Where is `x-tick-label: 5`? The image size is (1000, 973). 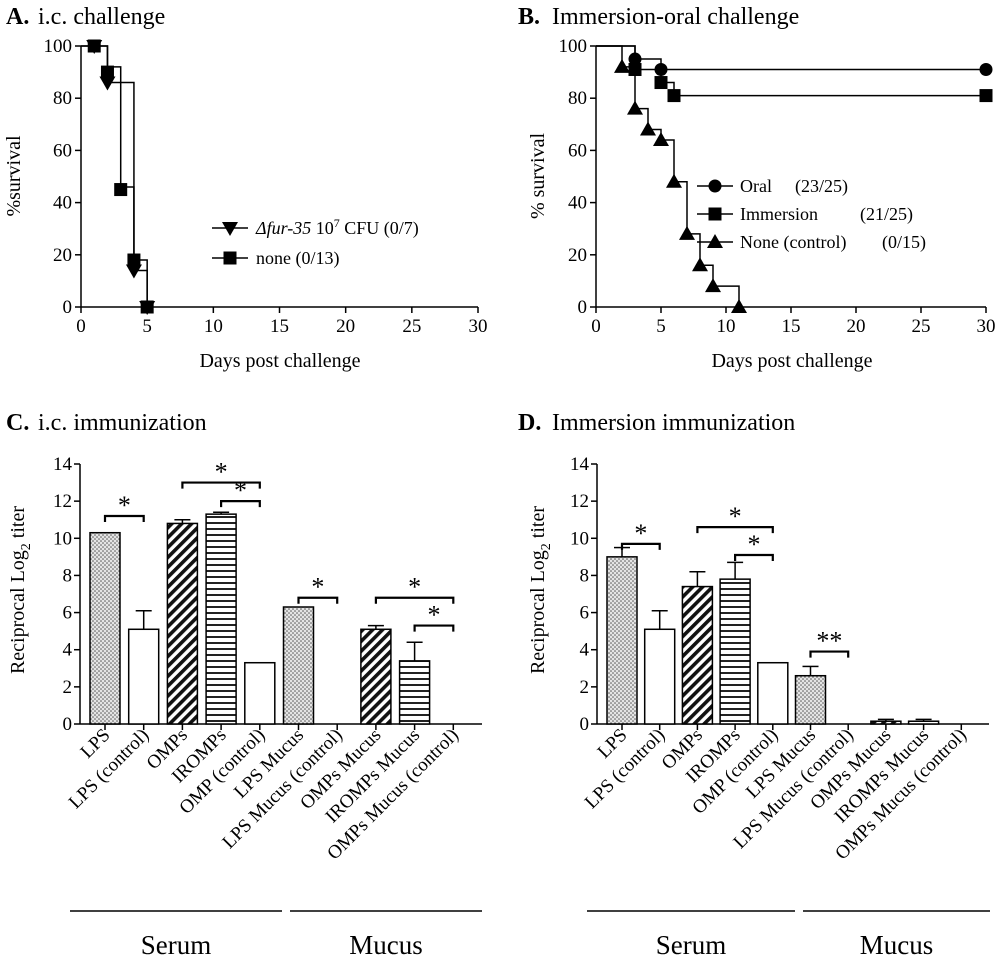 x-tick-label: 5 is located at coordinates (147, 326).